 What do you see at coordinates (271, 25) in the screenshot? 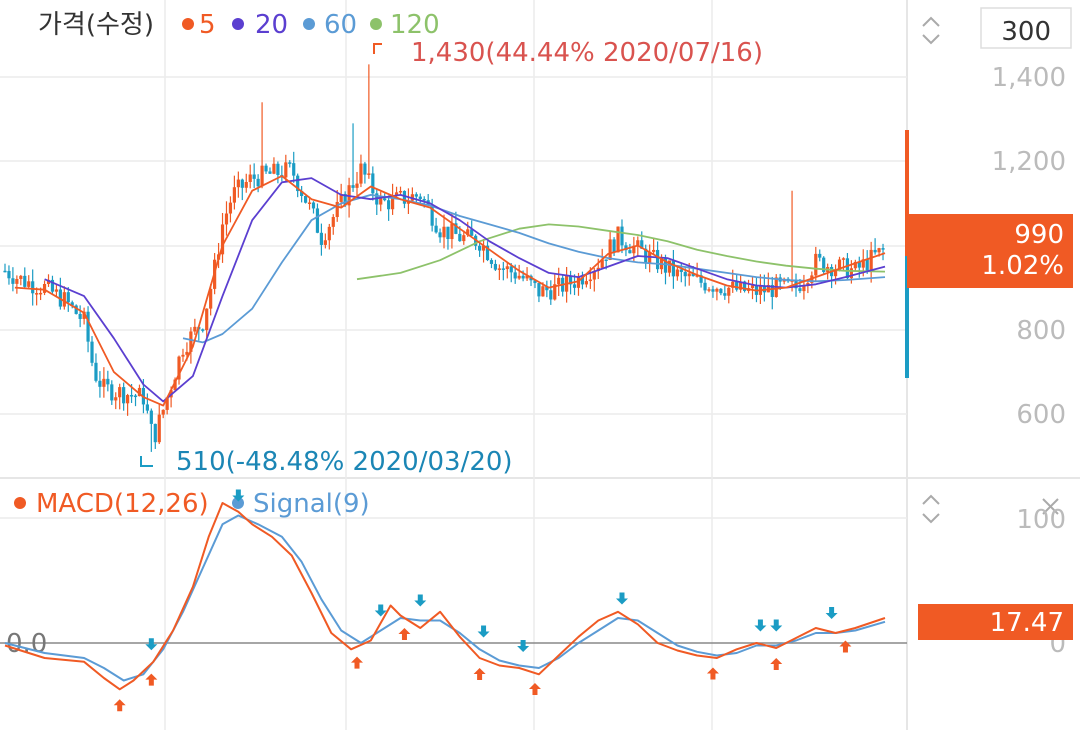
I see `ma20-legend-label: 20` at bounding box center [271, 25].